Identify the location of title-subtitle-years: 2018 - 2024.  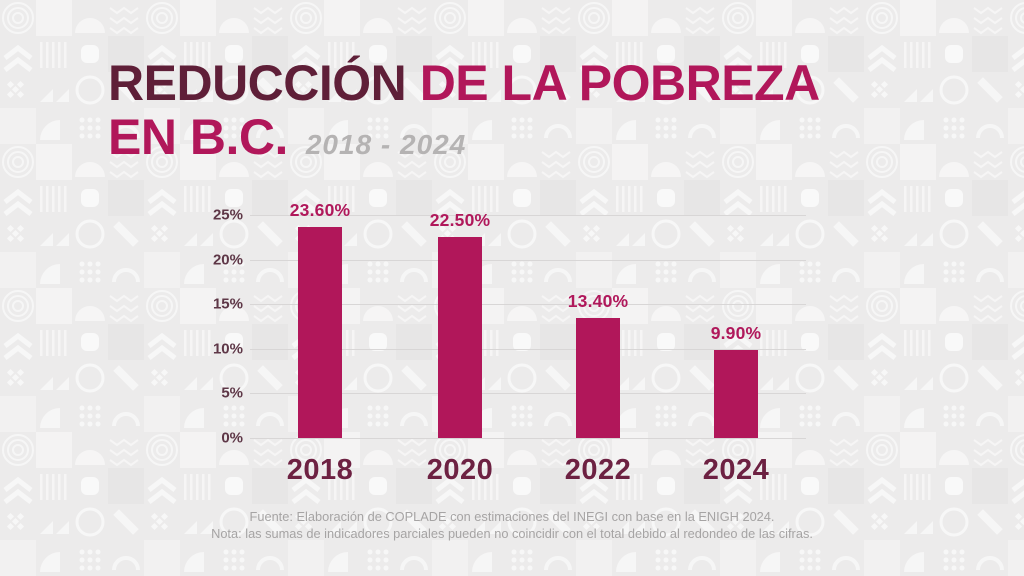
(386, 144).